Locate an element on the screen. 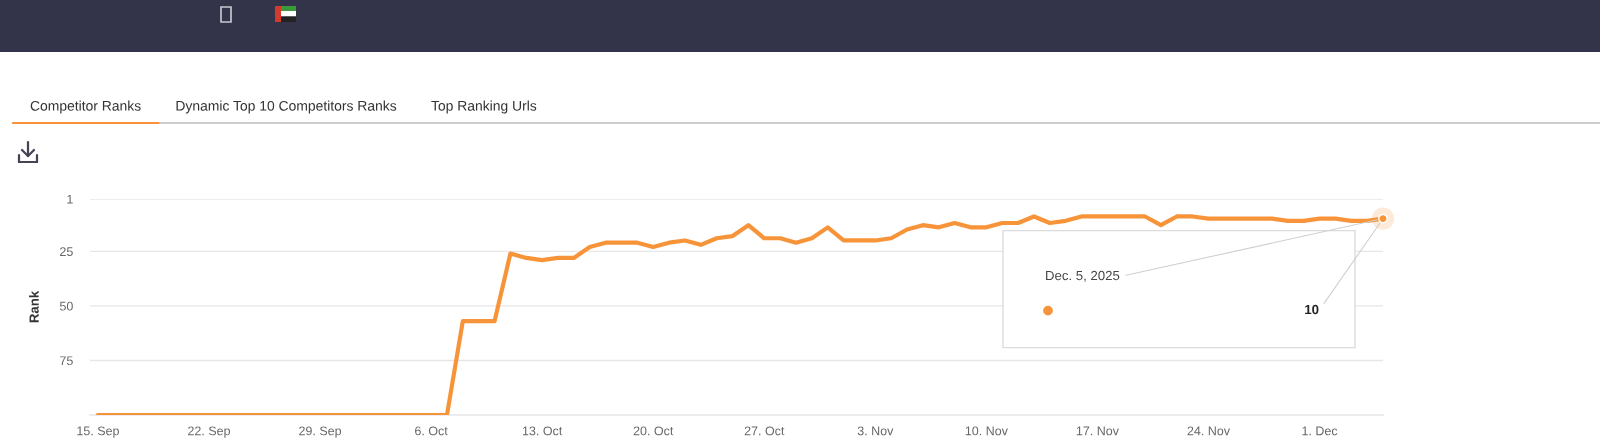  y-tick-label: 25 is located at coordinates (66, 252).